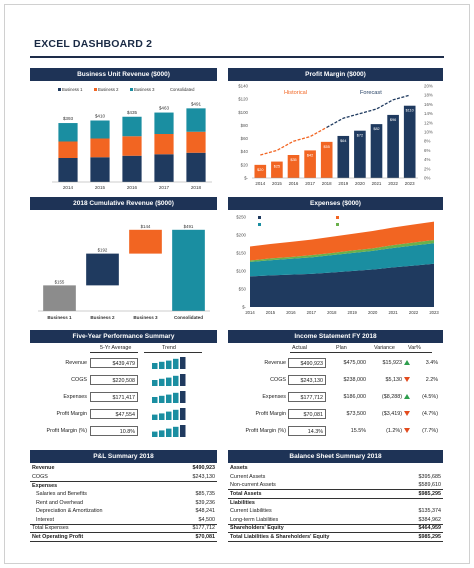 The height and width of the screenshot is (568, 474). I want to click on y-tick: $120, so click(243, 99).